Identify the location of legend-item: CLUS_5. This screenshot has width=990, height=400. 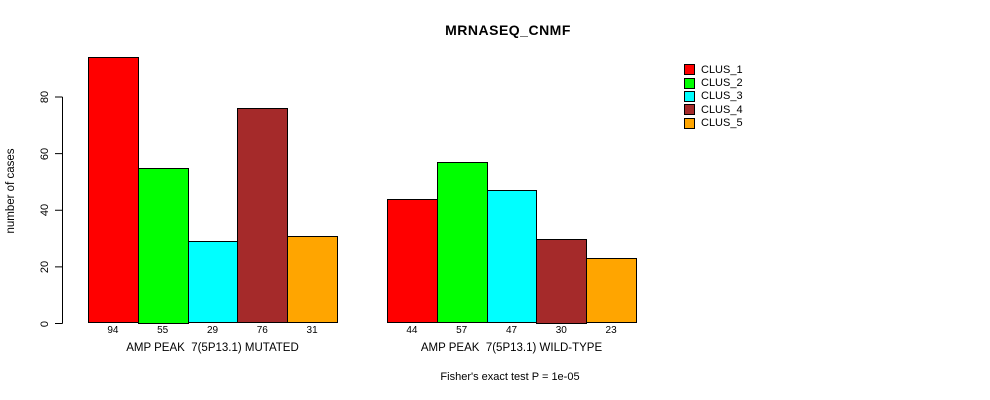
(713, 123).